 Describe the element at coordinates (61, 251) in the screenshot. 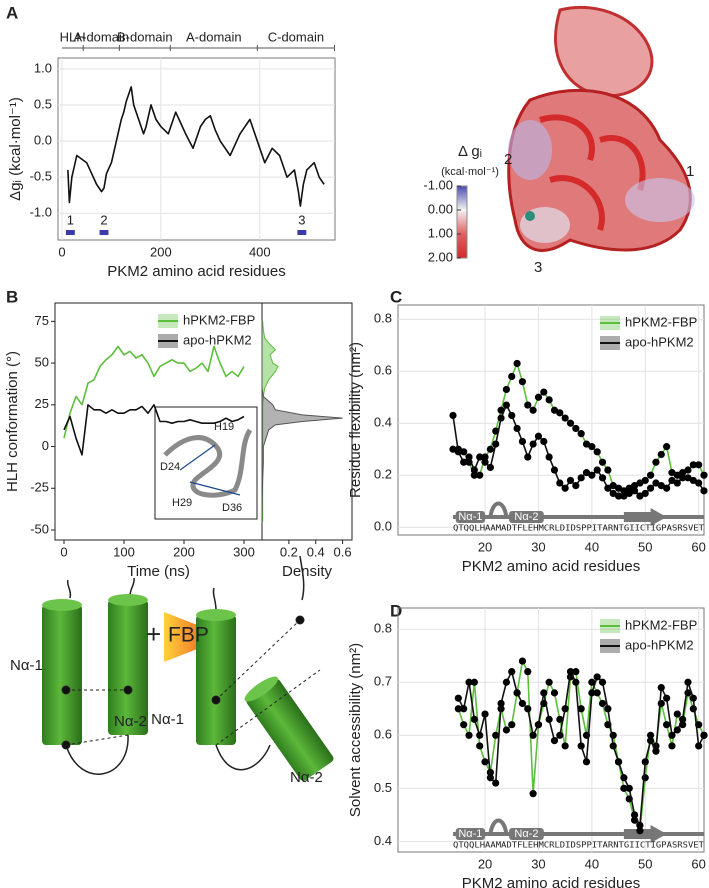

I see `x-tick-label: 0` at that location.